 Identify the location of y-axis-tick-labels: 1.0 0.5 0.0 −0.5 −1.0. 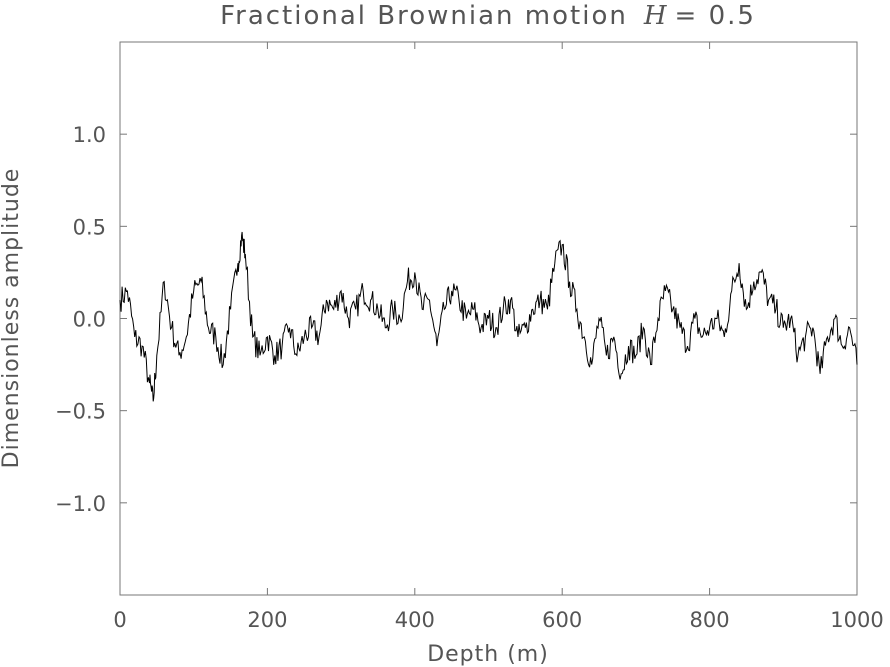
(80, 319).